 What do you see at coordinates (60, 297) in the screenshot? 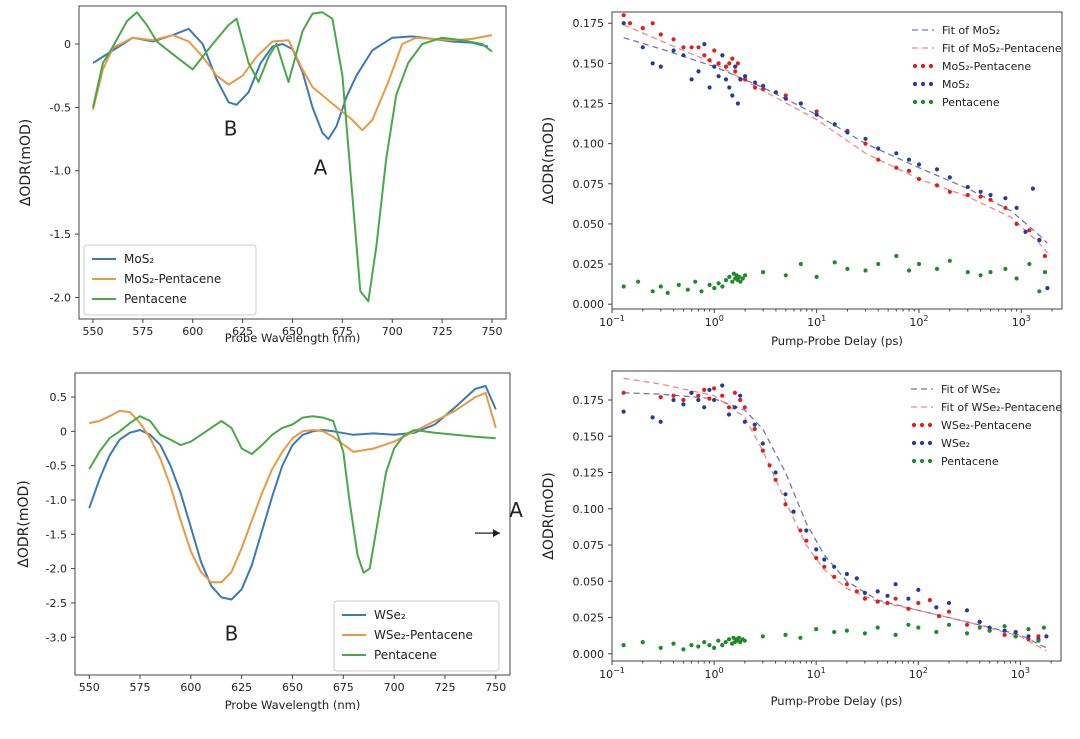
I see `y-tick-label: -2.0` at bounding box center [60, 297].